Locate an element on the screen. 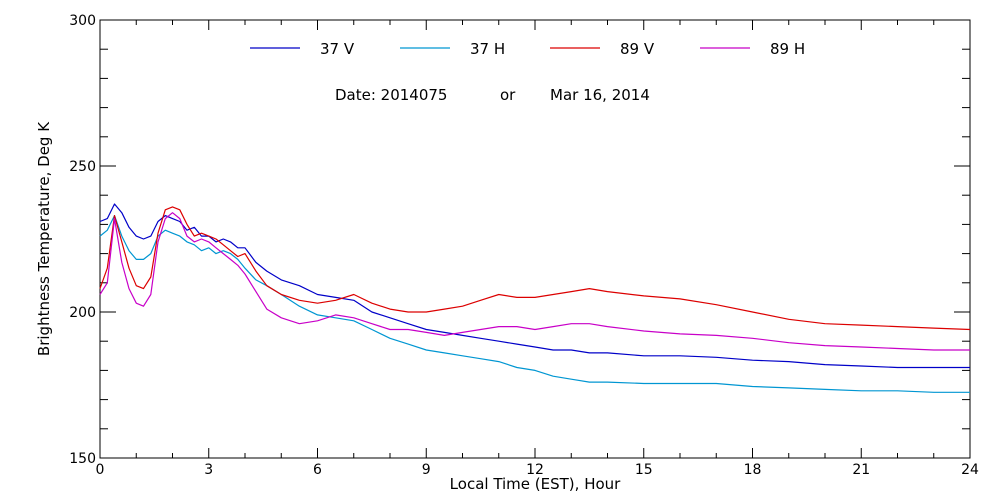 This screenshot has width=1000, height=500. y-tick-label: 250 is located at coordinates (82, 167).